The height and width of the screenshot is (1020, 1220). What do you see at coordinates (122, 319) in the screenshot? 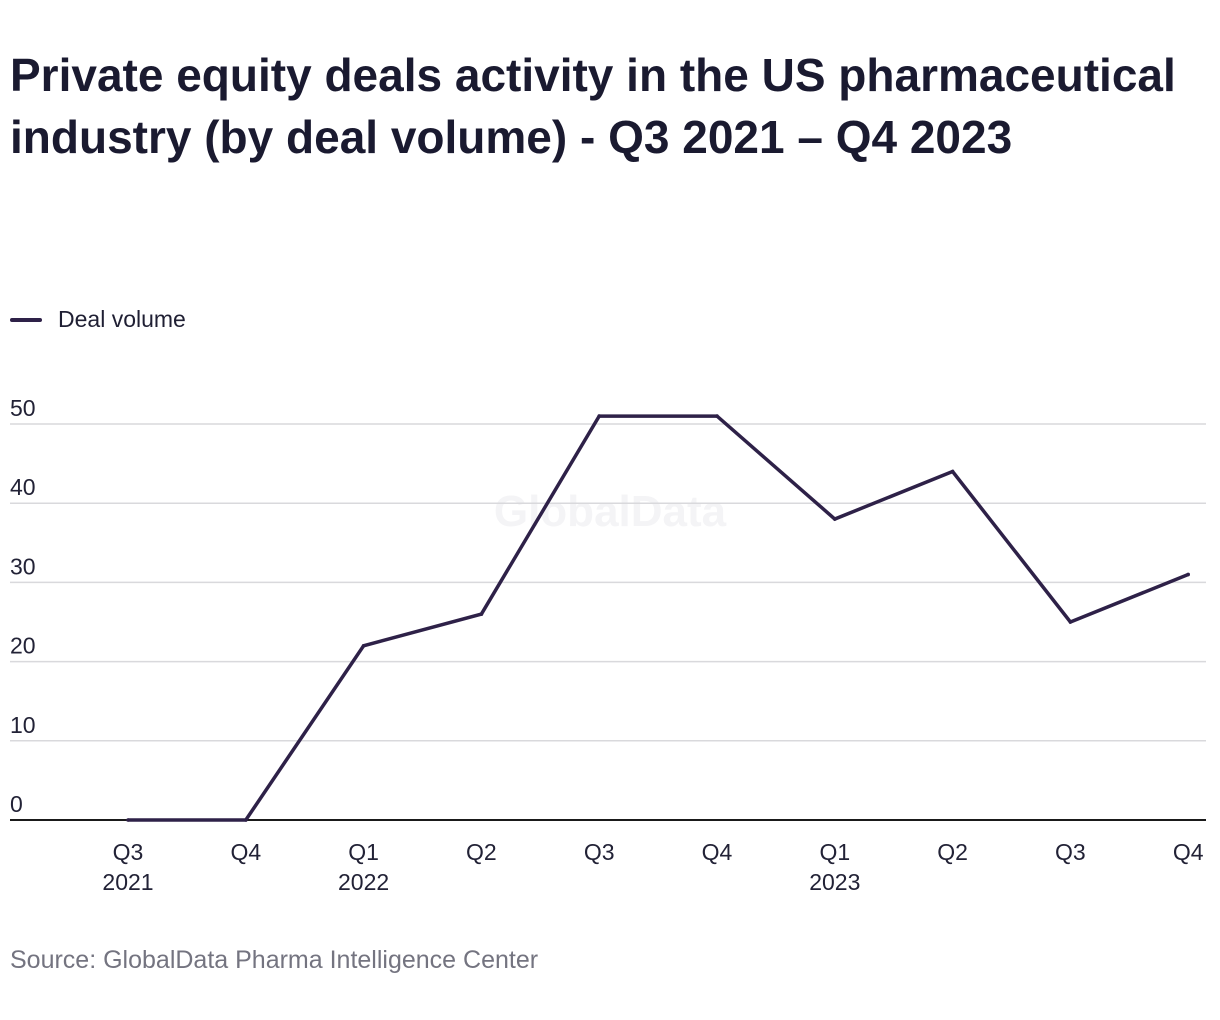
I see `legend-label-deal-volume: Deal volume` at bounding box center [122, 319].